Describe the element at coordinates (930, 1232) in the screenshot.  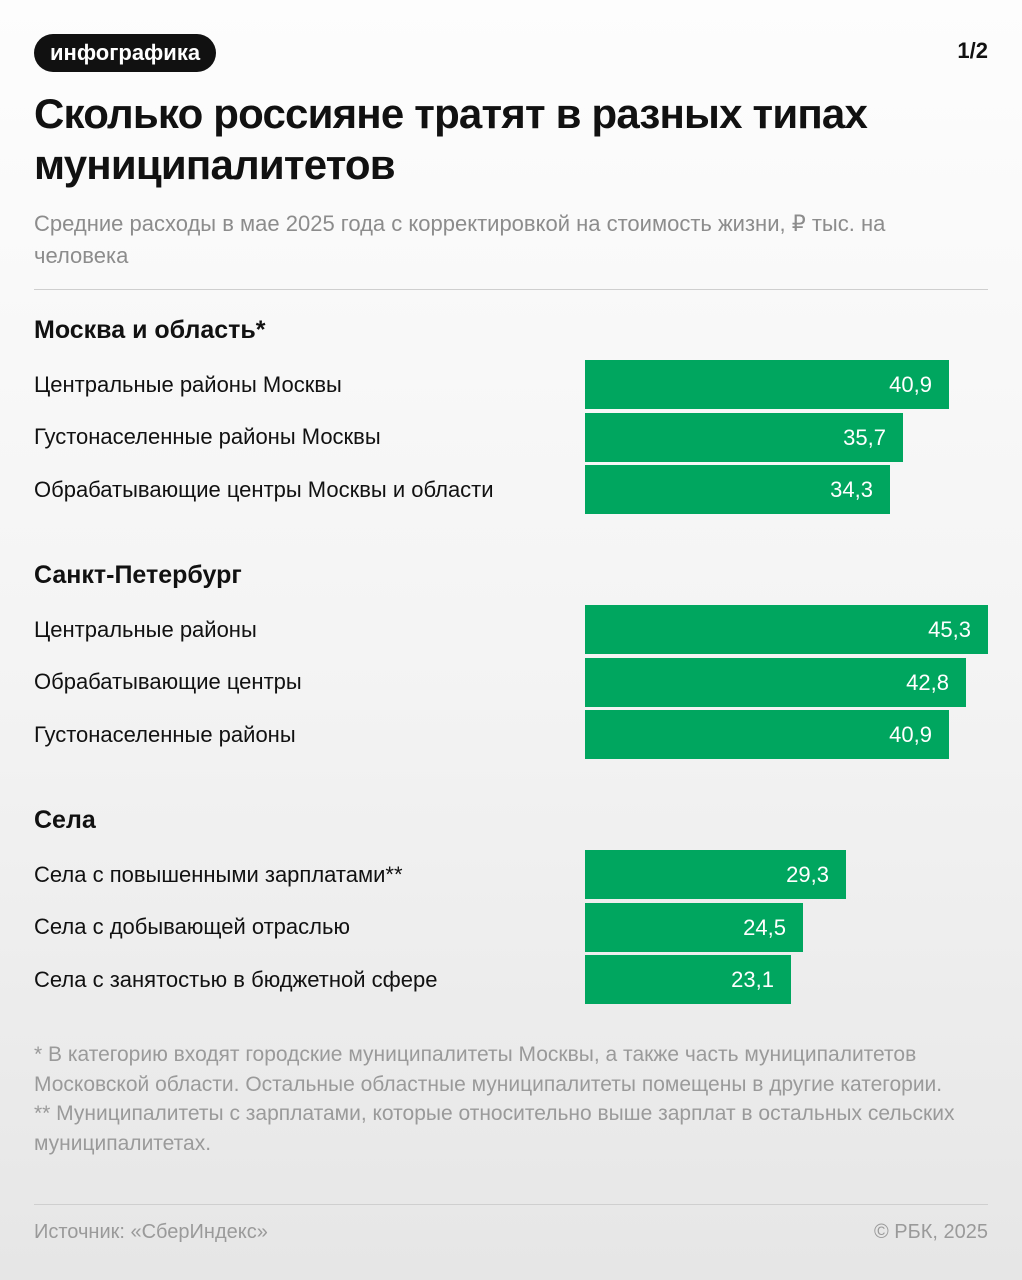
I see `copyright-text: © РБК, 2025` at that location.